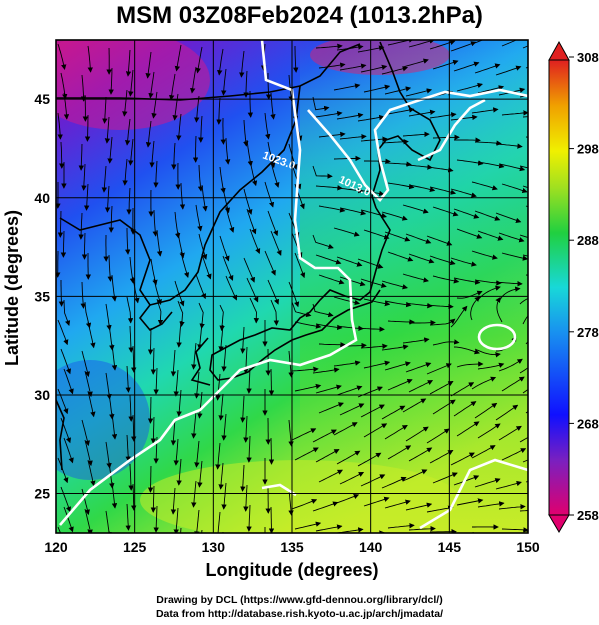 Image resolution: width=599 pixels, height=625 pixels. I want to click on x-tick-label-140: 140, so click(371, 547).